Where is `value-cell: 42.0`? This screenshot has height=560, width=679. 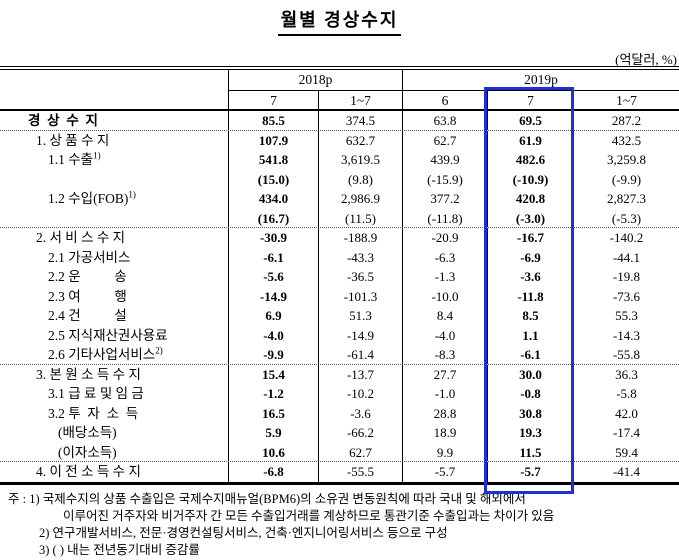
value-cell: 42.0 is located at coordinates (626, 413).